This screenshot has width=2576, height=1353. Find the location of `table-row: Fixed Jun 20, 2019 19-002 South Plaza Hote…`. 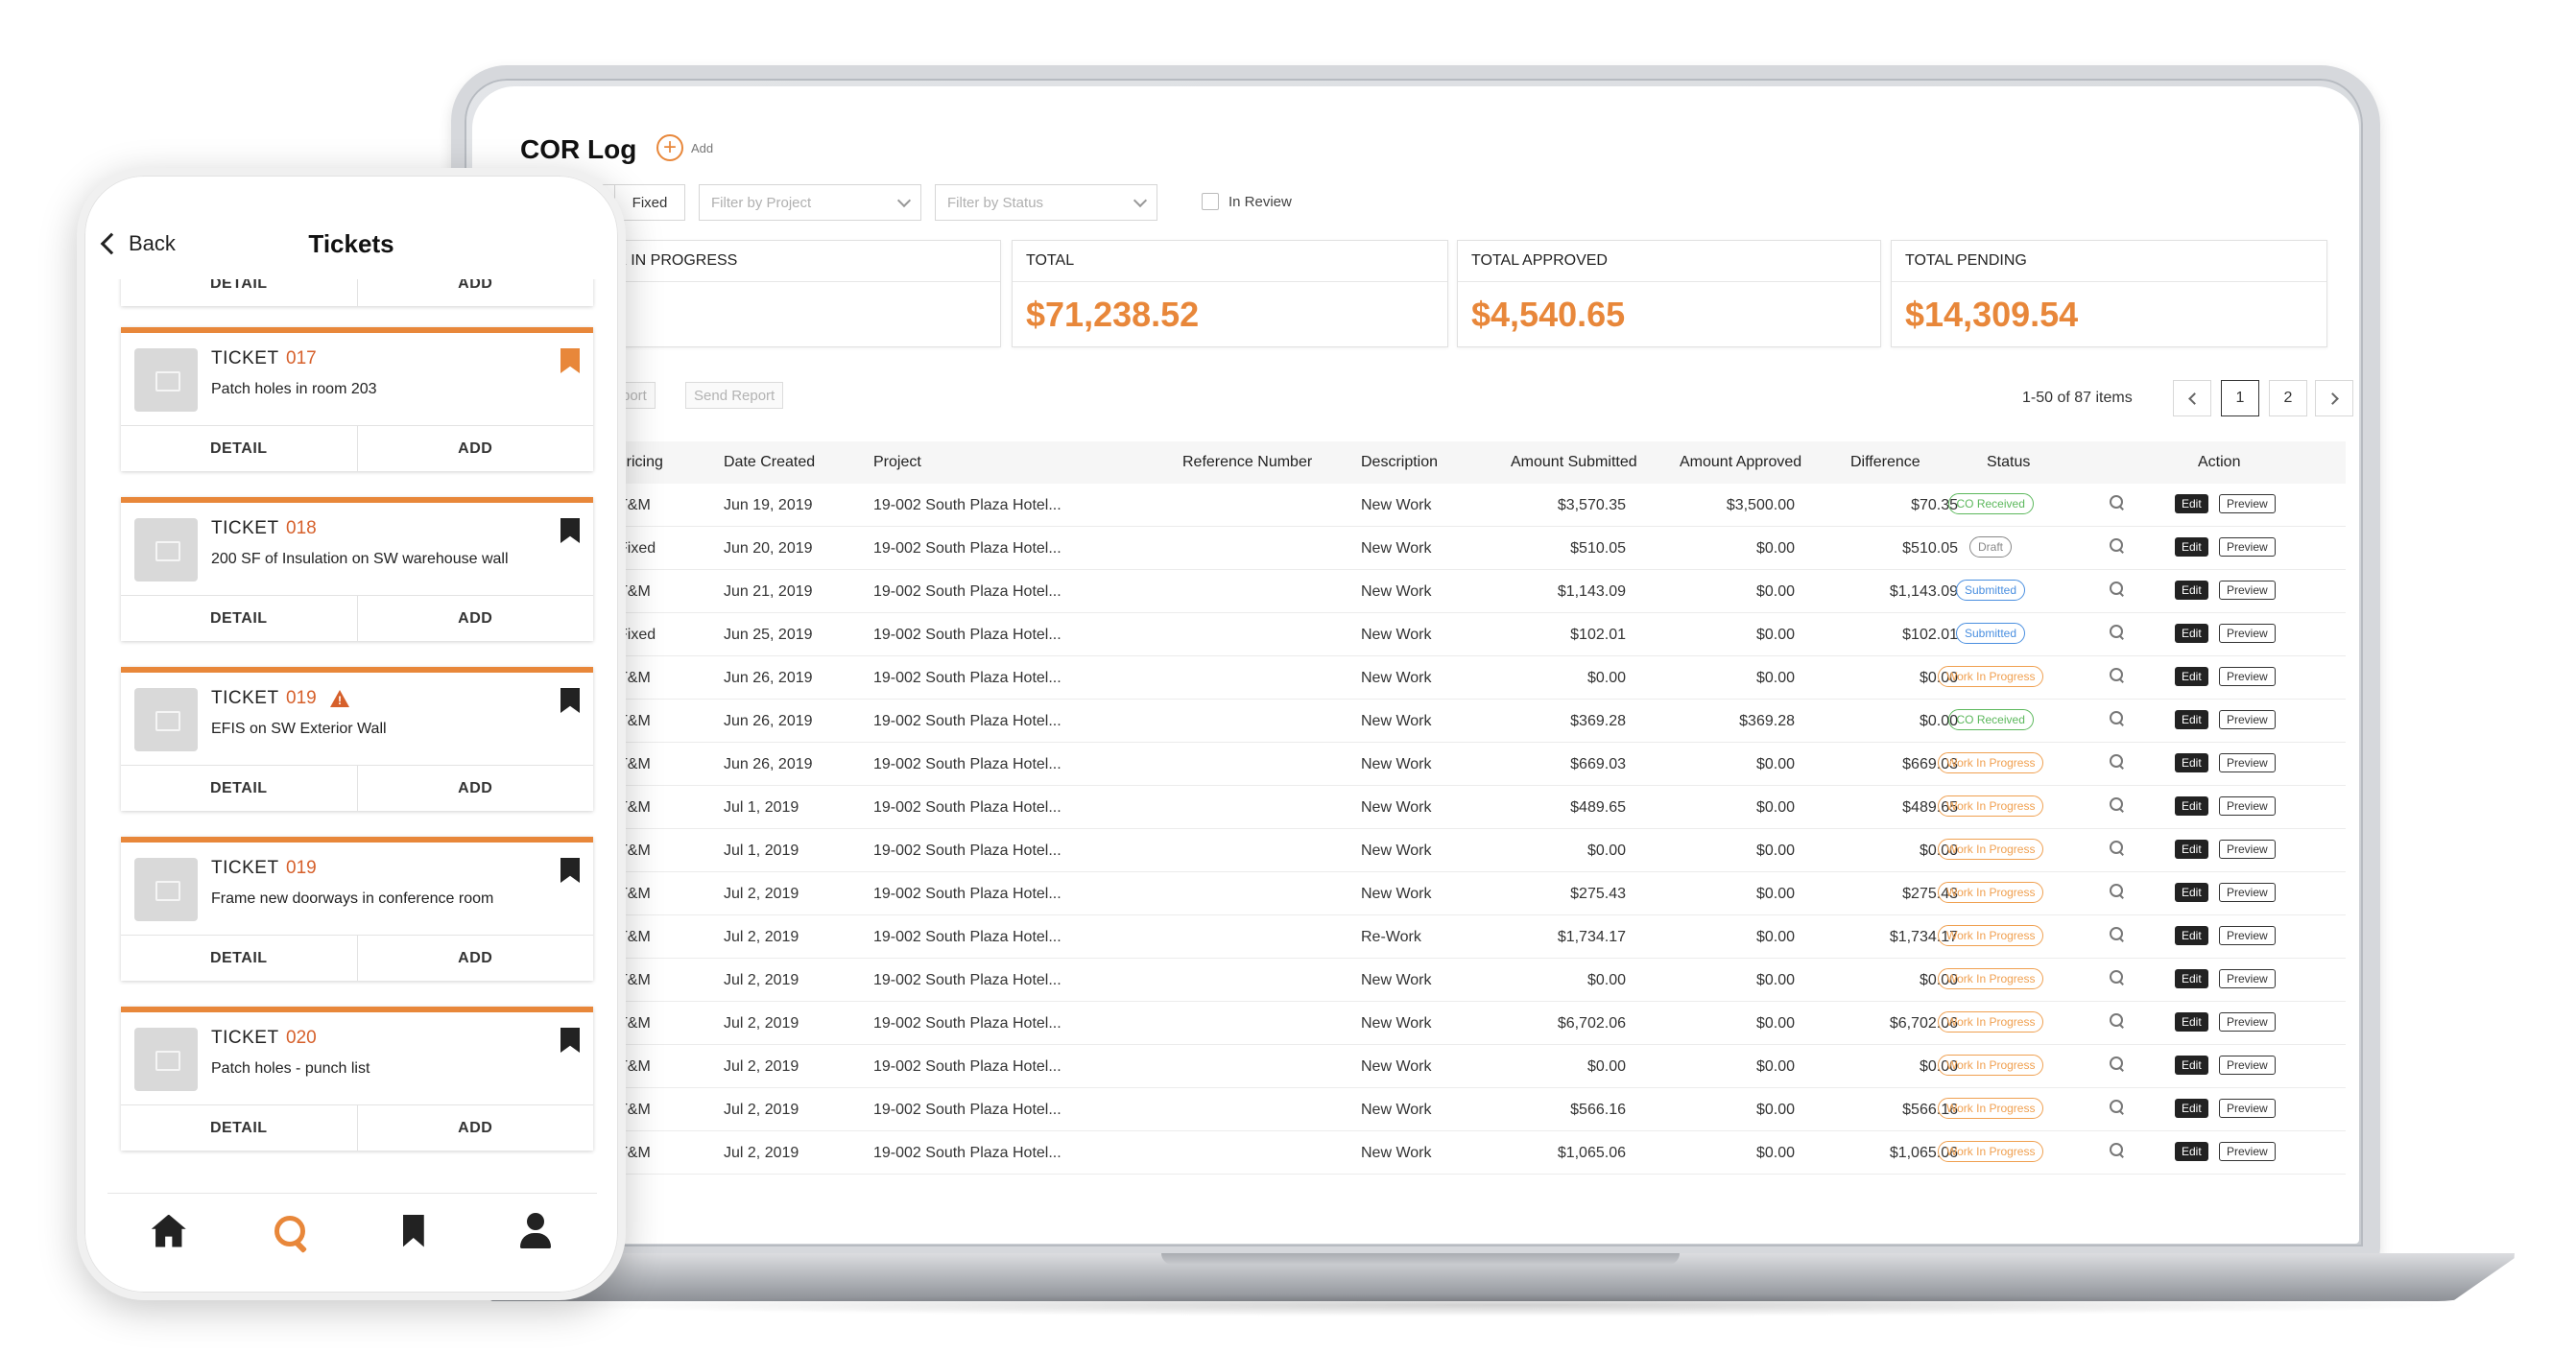

table-row: Fixed Jun 20, 2019 19-002 South Plaza Hote… is located at coordinates (1477, 548).